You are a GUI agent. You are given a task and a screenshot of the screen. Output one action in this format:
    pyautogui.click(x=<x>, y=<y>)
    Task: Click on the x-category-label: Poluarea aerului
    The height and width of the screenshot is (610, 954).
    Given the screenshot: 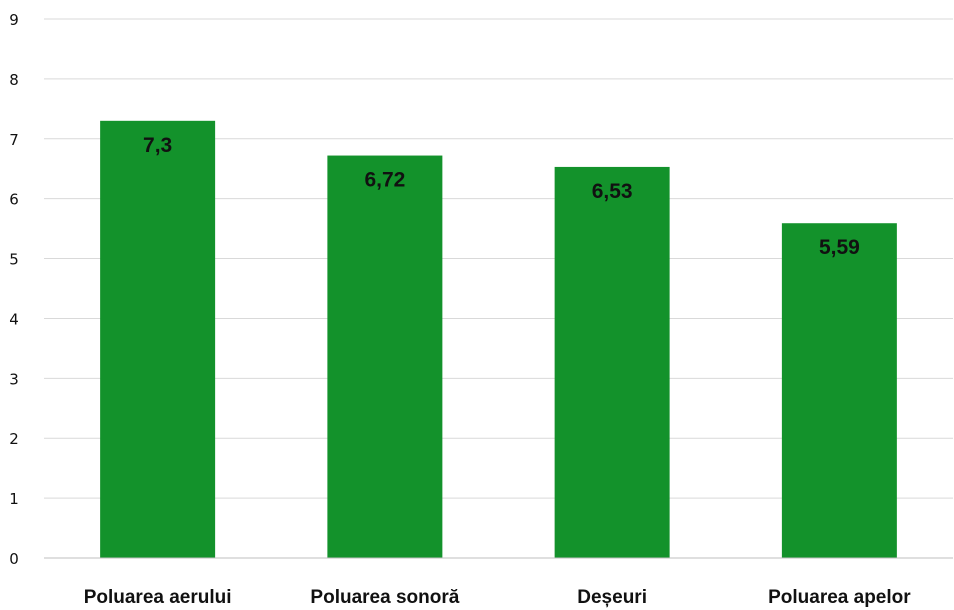 What is the action you would take?
    pyautogui.click(x=158, y=597)
    